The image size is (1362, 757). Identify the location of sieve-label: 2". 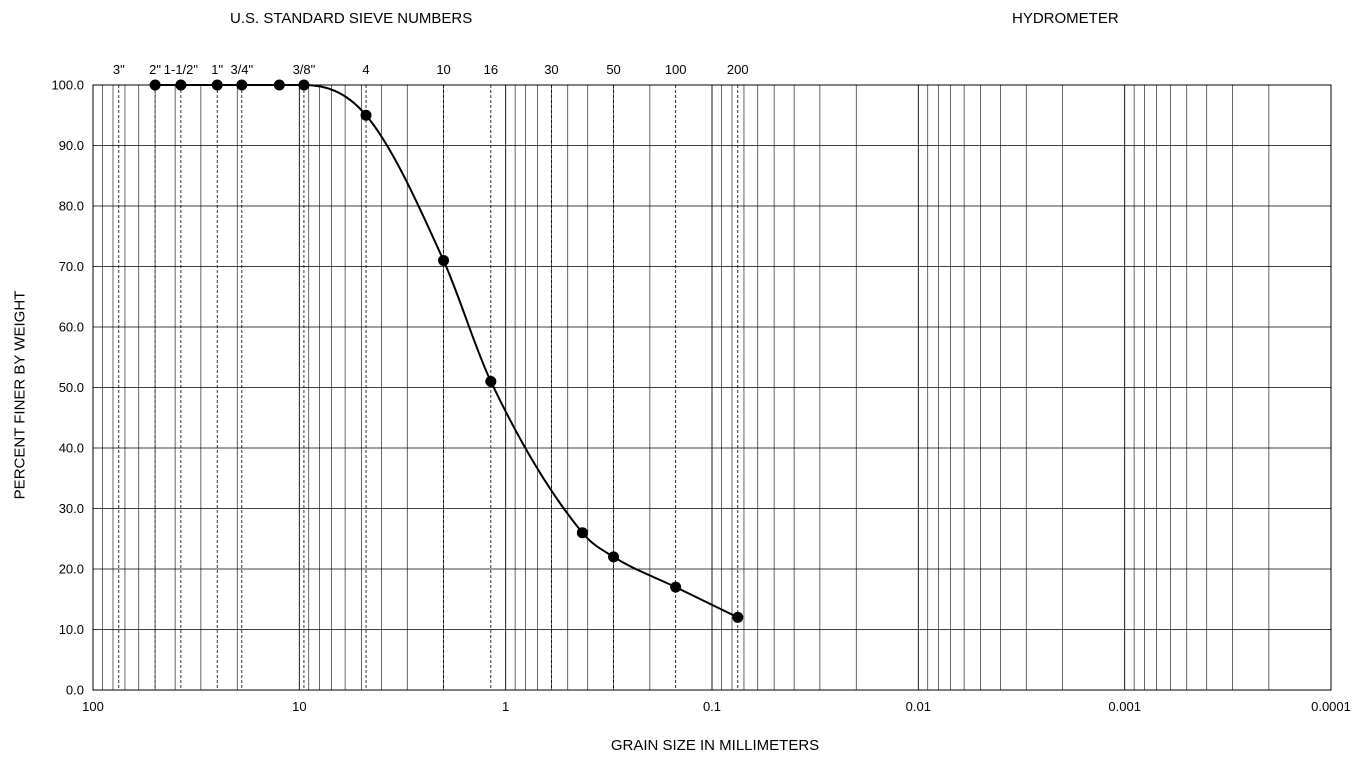
(155, 69).